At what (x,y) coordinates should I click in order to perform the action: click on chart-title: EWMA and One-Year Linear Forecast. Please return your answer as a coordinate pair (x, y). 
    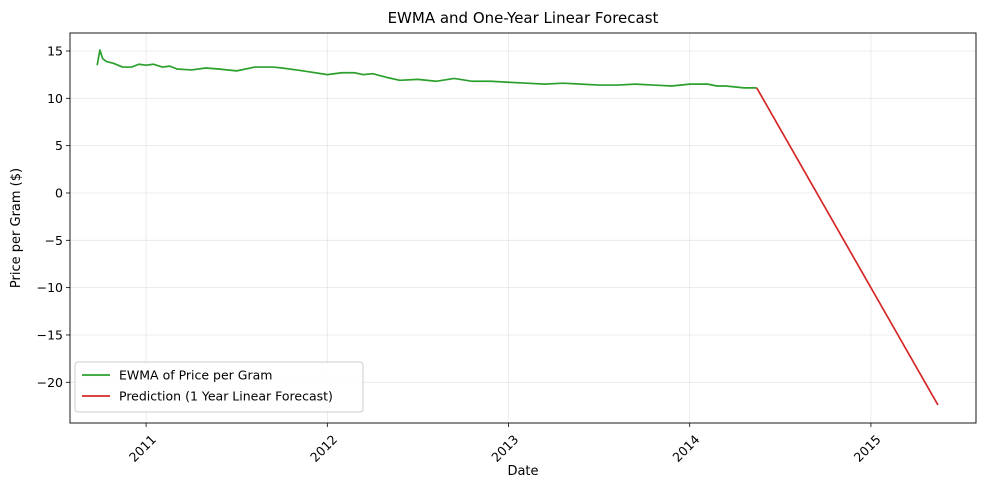
    Looking at the image, I should click on (523, 18).